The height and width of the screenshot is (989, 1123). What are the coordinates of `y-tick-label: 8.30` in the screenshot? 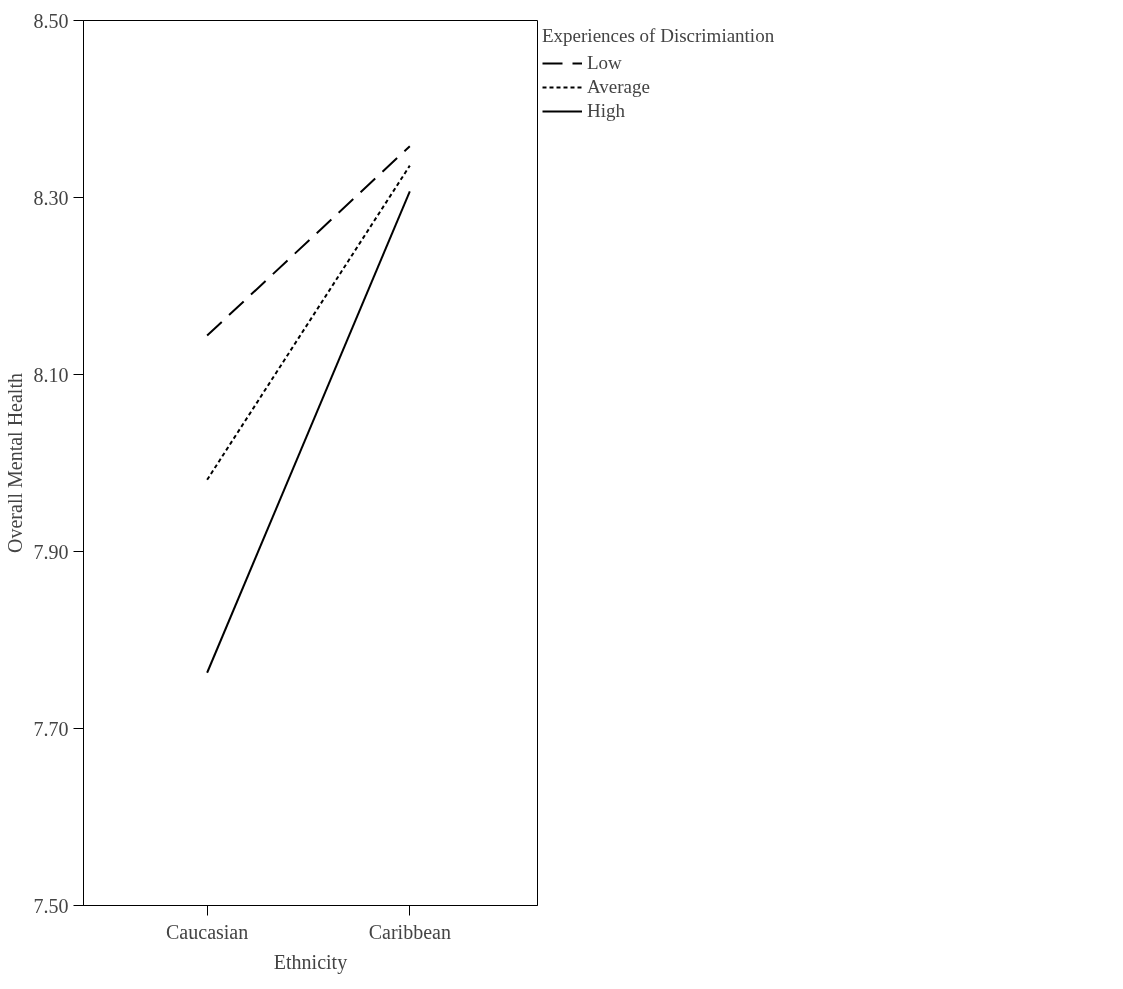 It's located at (51, 197).